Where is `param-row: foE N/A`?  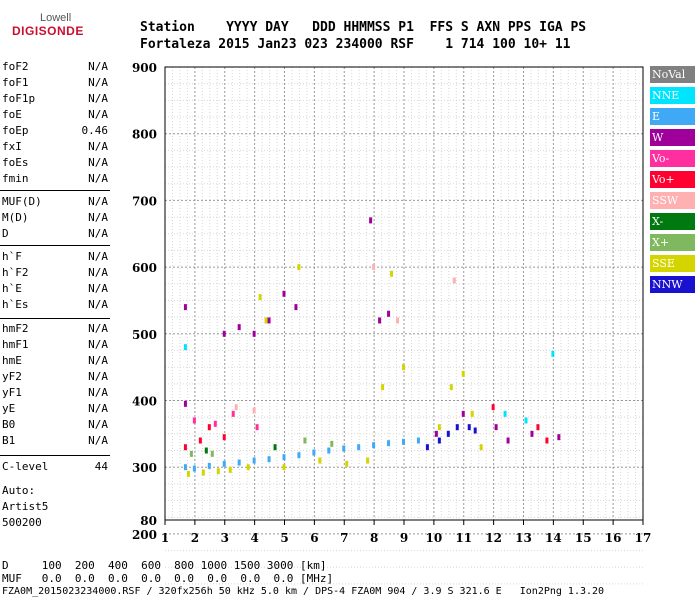
param-row: foE N/A is located at coordinates (55, 115).